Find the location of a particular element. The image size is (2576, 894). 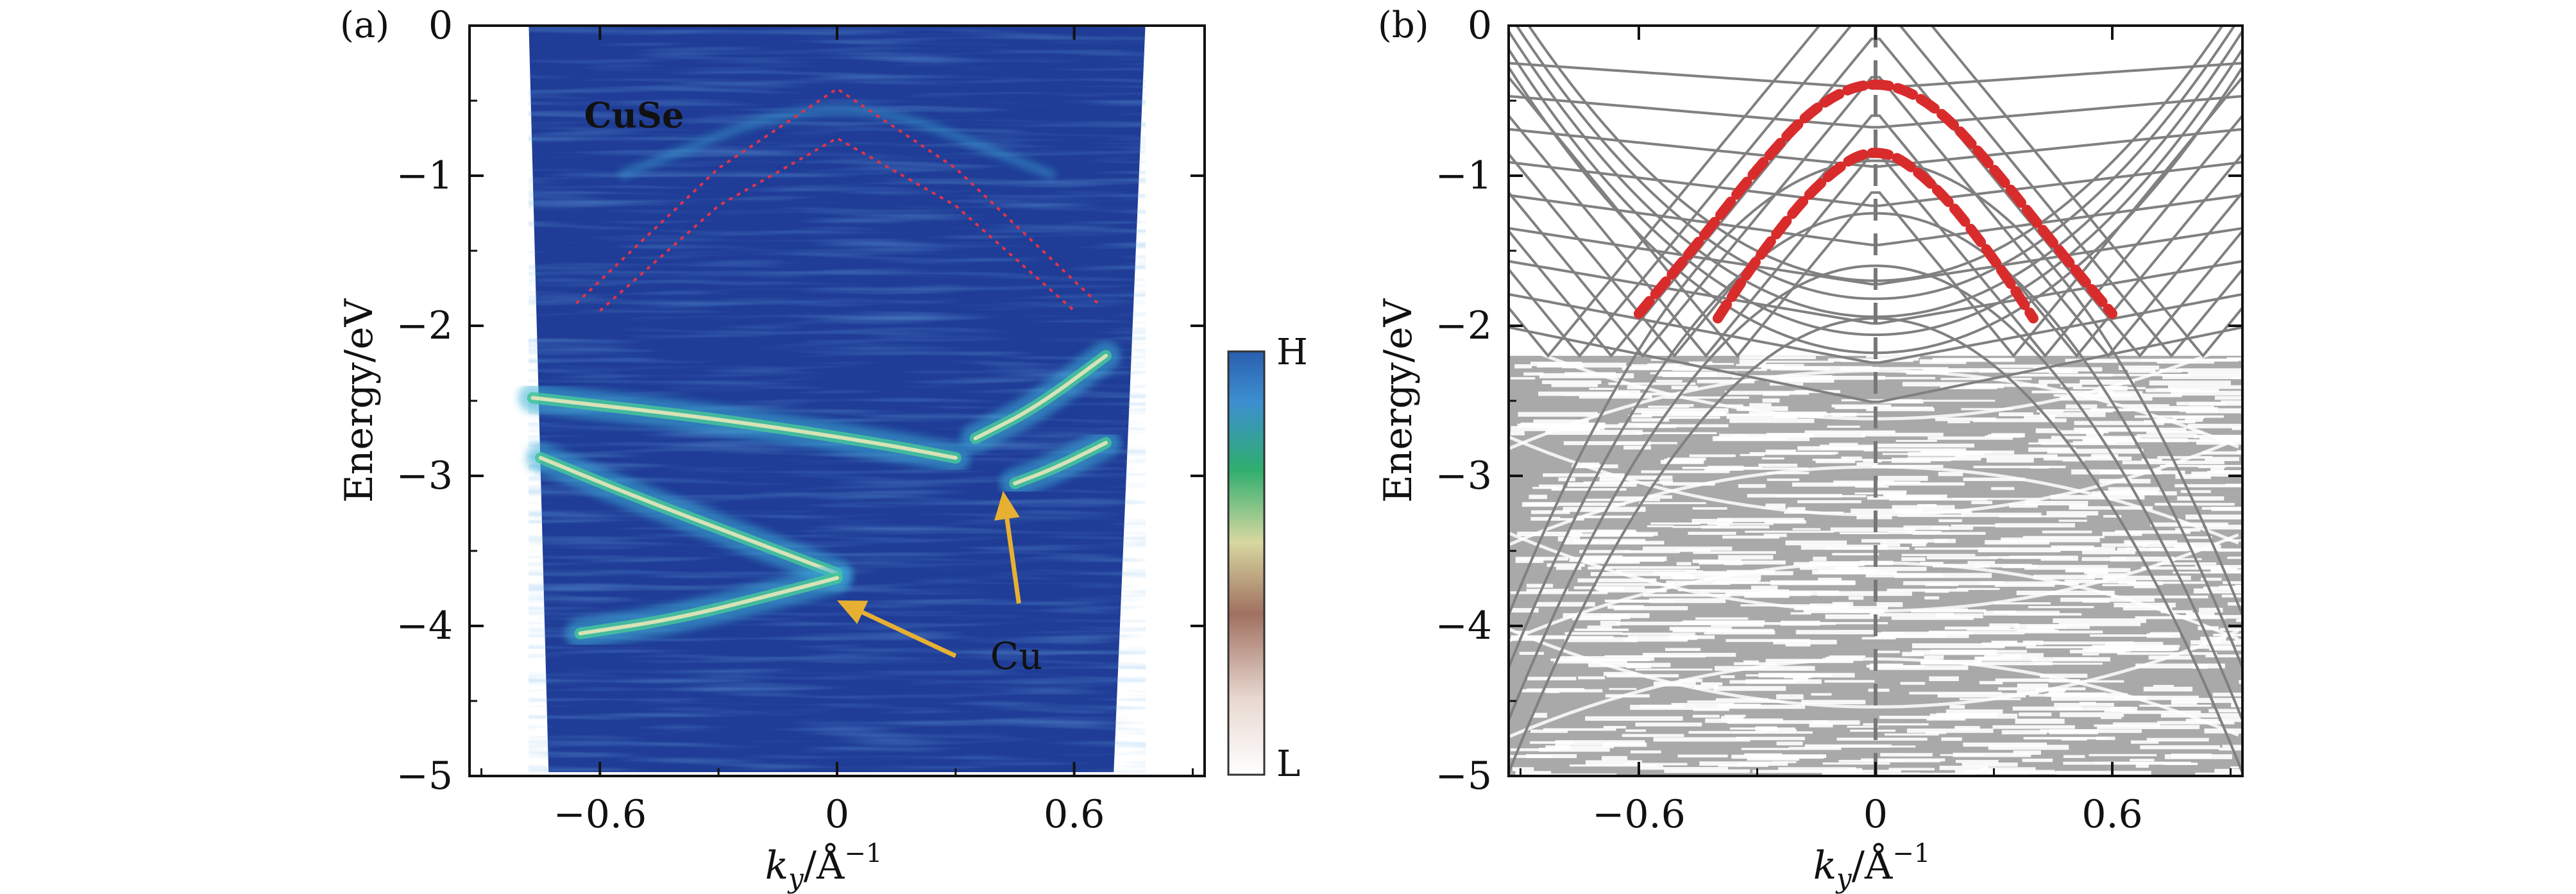

panel-a-x-tick-label: 0 is located at coordinates (837, 814).